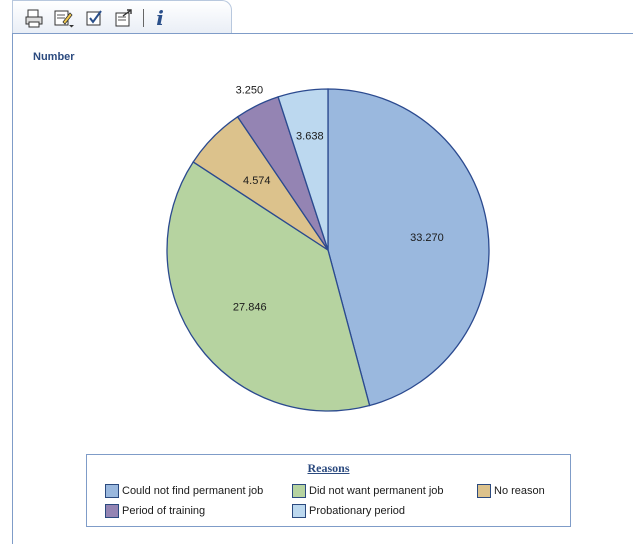  Describe the element at coordinates (257, 181) in the screenshot. I see `slice-value-label: 4.574` at that location.